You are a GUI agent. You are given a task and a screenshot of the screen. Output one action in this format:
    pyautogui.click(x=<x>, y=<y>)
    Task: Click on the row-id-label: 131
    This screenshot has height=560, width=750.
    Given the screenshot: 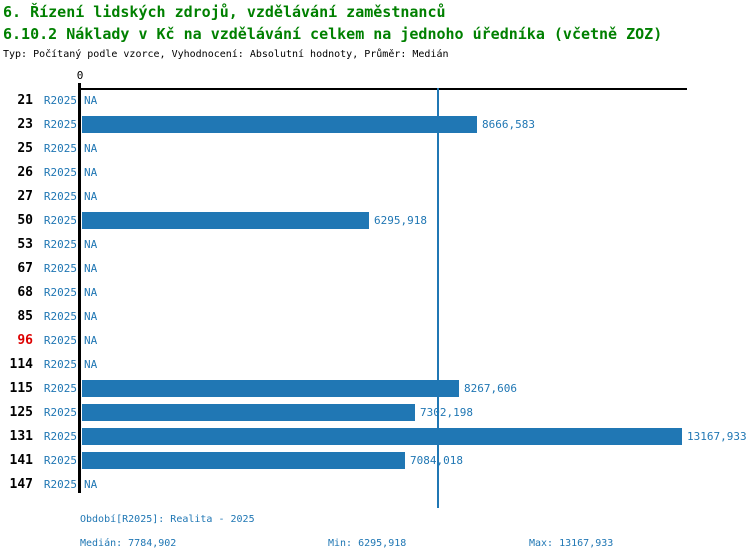 What is the action you would take?
    pyautogui.click(x=21, y=436)
    